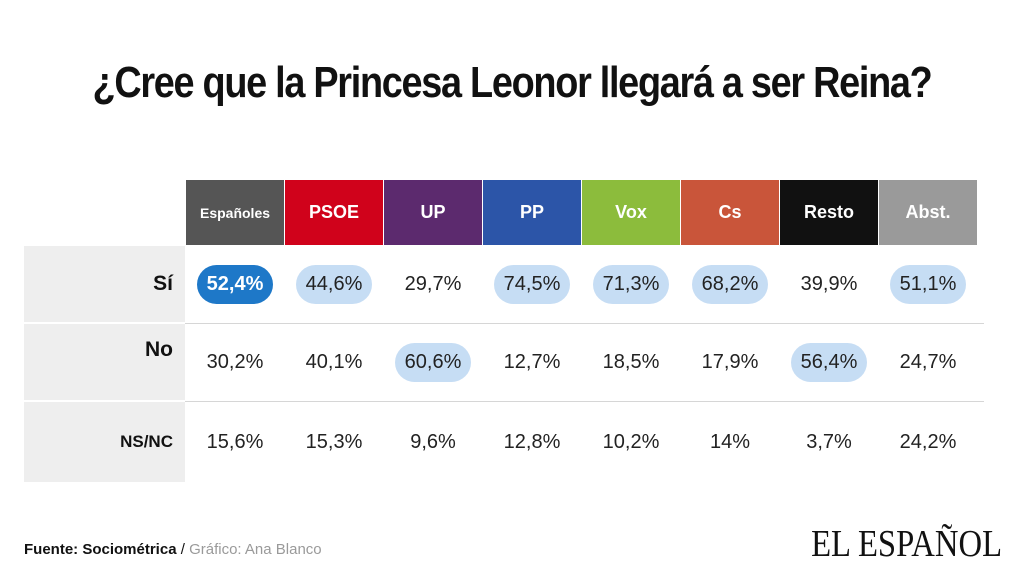 This screenshot has width=1024, height=576. I want to click on value-si-pp: 74,5%, so click(532, 284).